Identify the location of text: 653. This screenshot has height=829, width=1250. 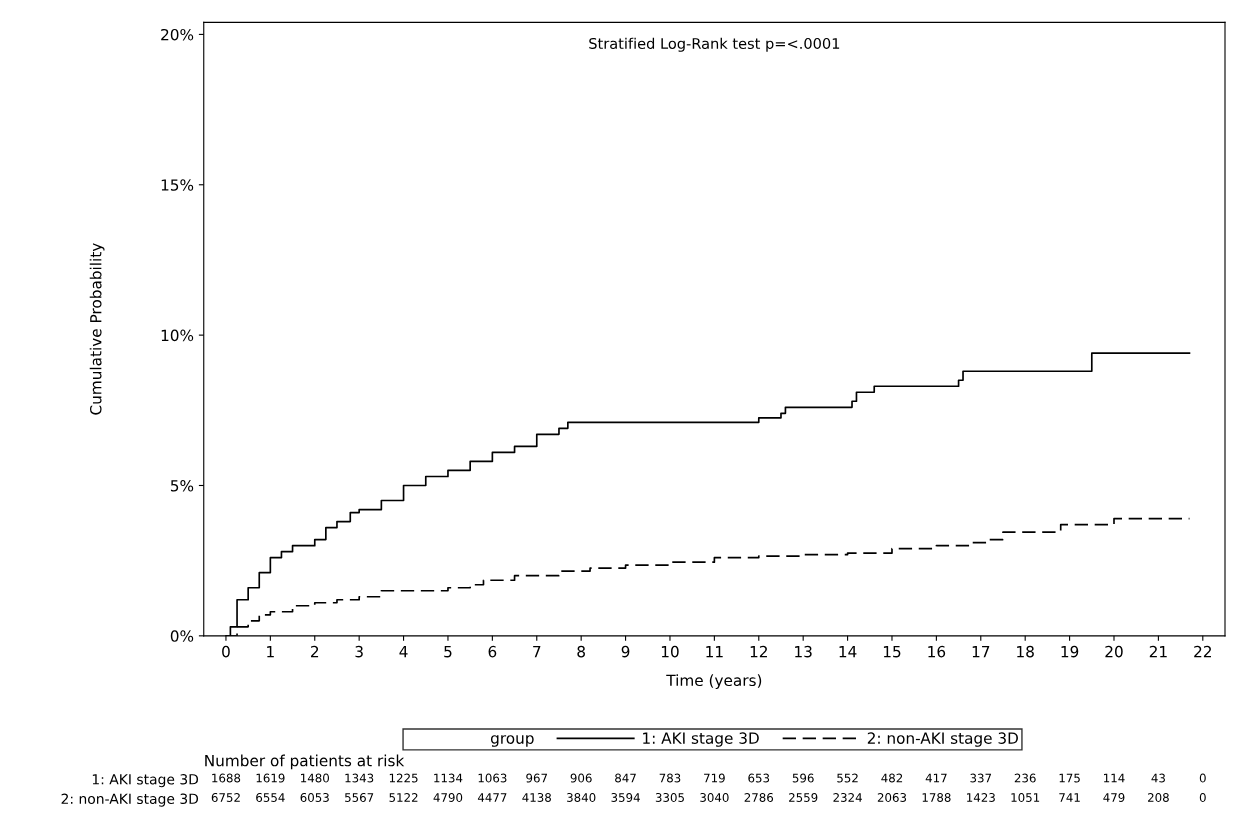
(759, 778).